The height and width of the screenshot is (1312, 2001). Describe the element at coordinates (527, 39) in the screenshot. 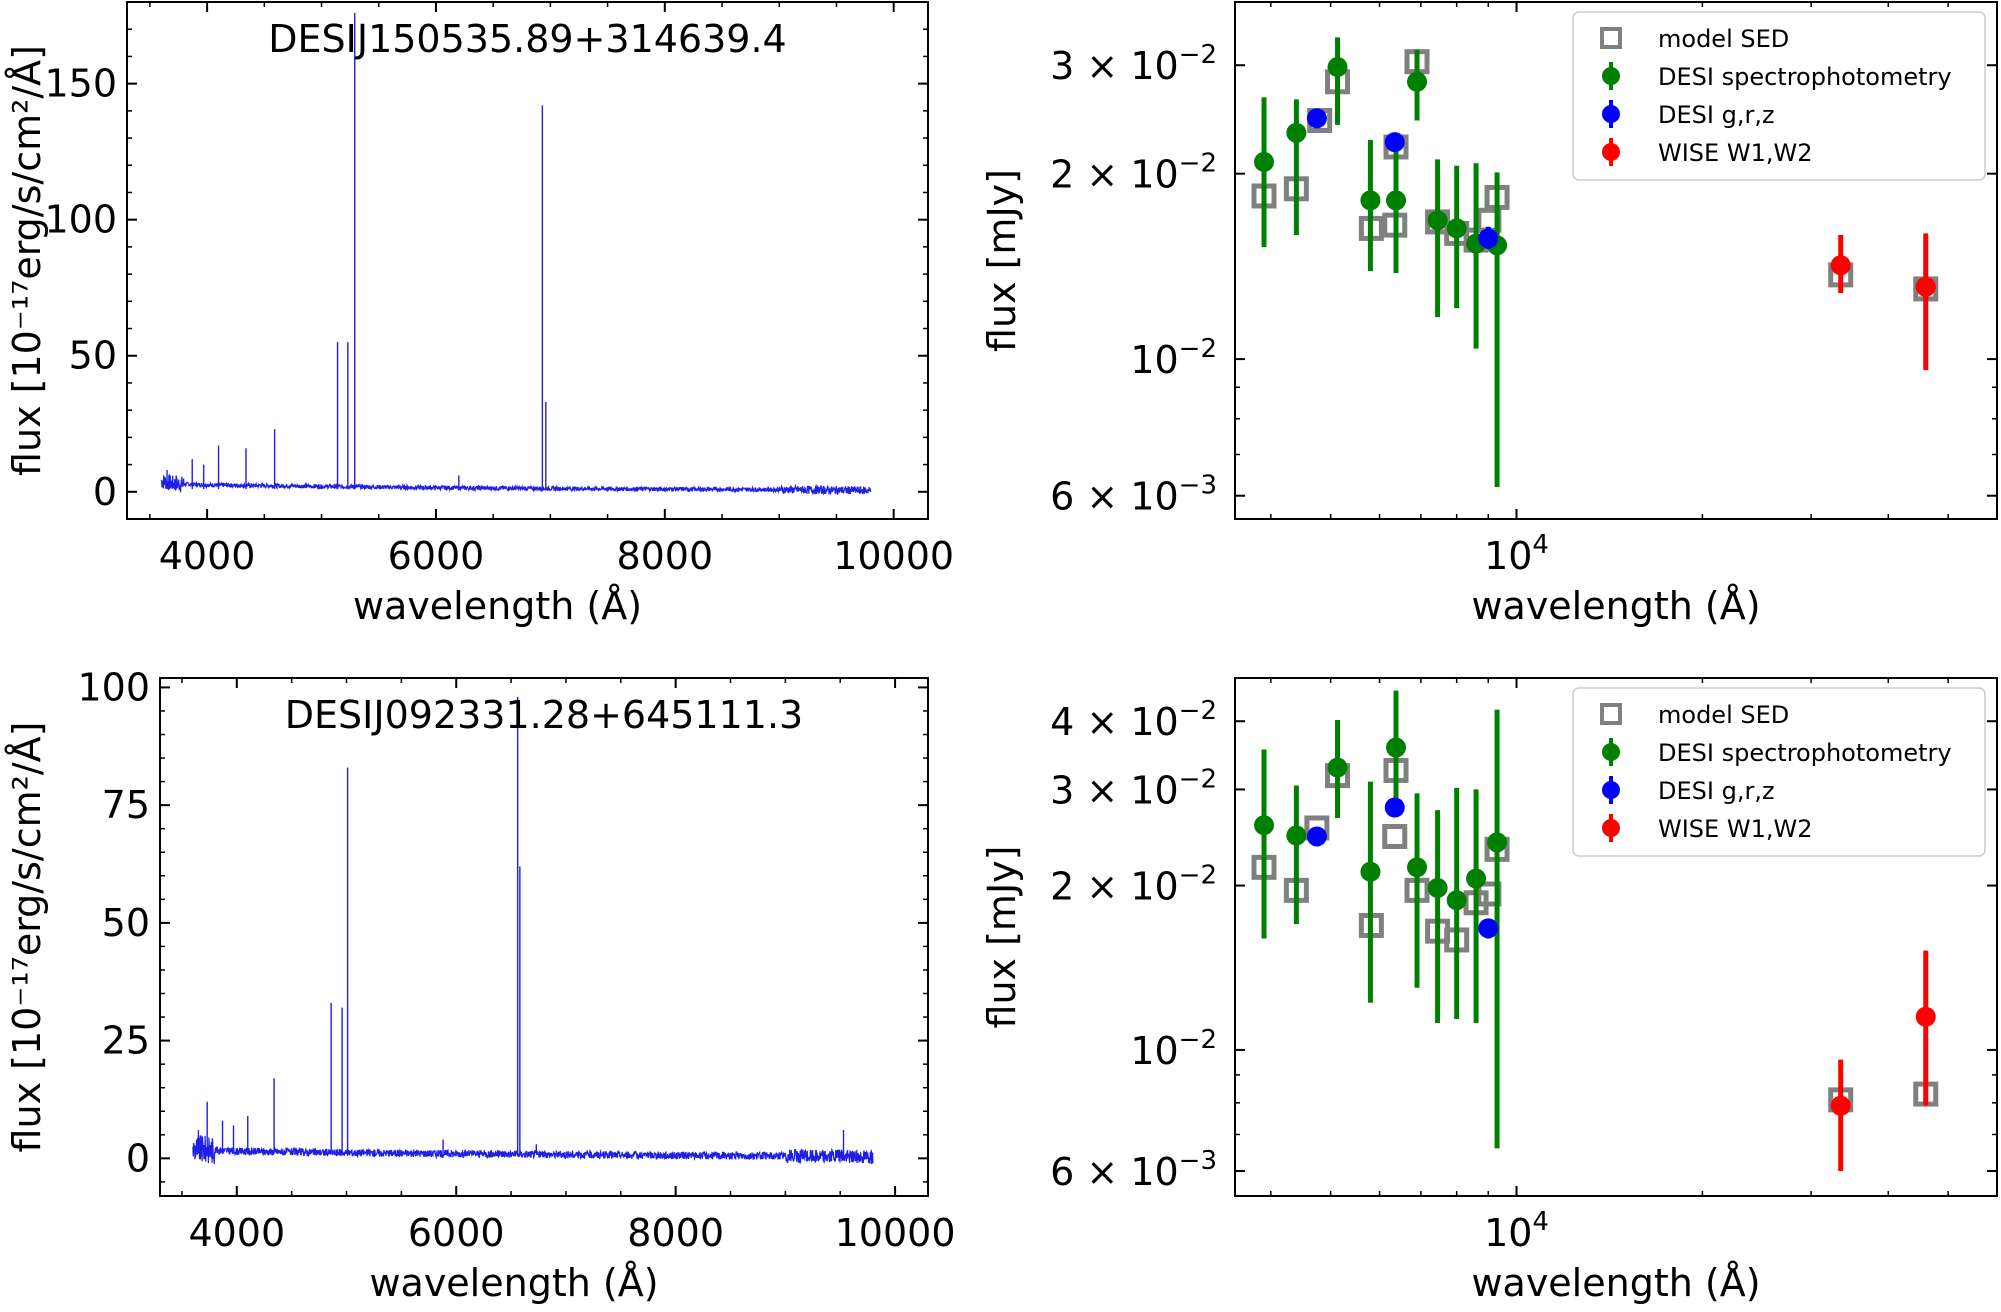

I see `chart-title: DESIJ150535.89+314639.4` at that location.